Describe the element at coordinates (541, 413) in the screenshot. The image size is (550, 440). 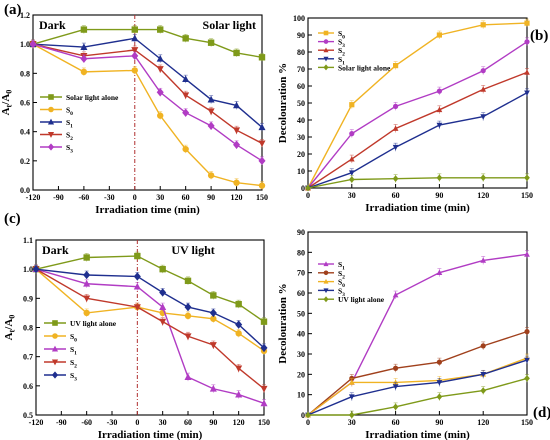
I see `panel-label: (d)` at that location.